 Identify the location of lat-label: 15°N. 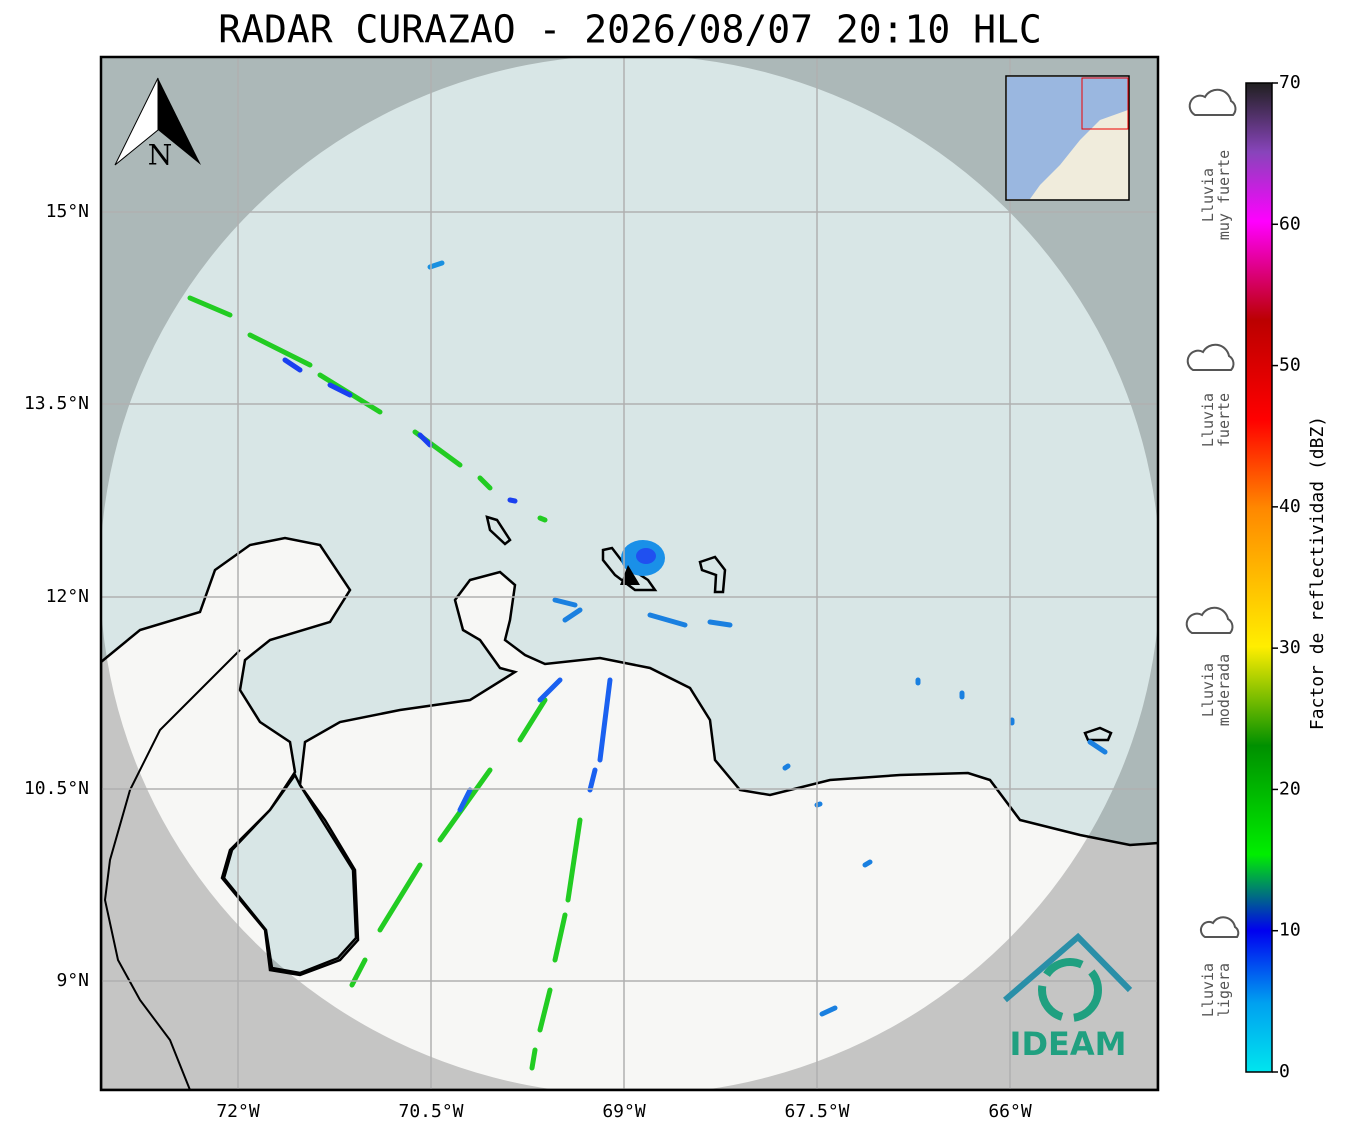
(67, 211).